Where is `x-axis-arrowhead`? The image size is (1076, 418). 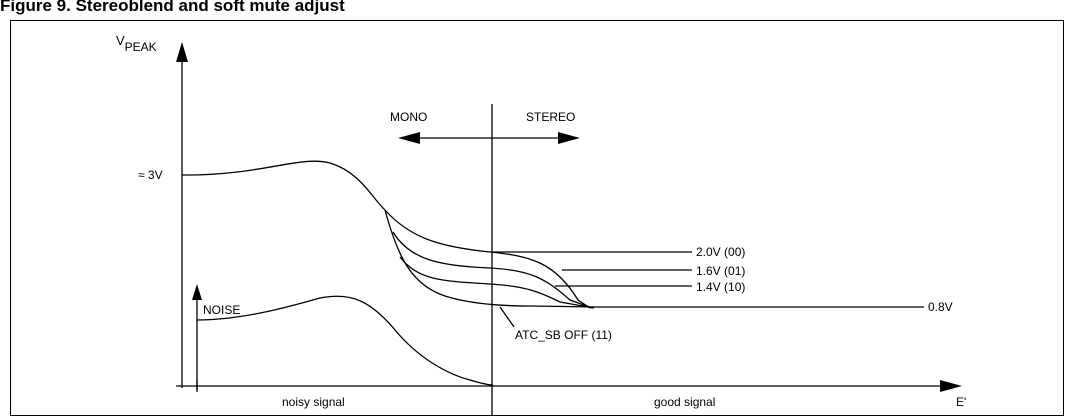
x-axis-arrowhead is located at coordinates (951, 386).